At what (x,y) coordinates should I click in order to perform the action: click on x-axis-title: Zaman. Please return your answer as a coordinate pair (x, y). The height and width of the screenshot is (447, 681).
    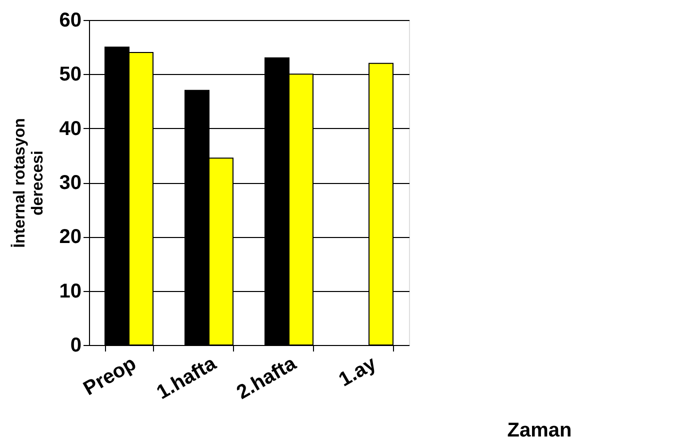
    Looking at the image, I should click on (539, 431).